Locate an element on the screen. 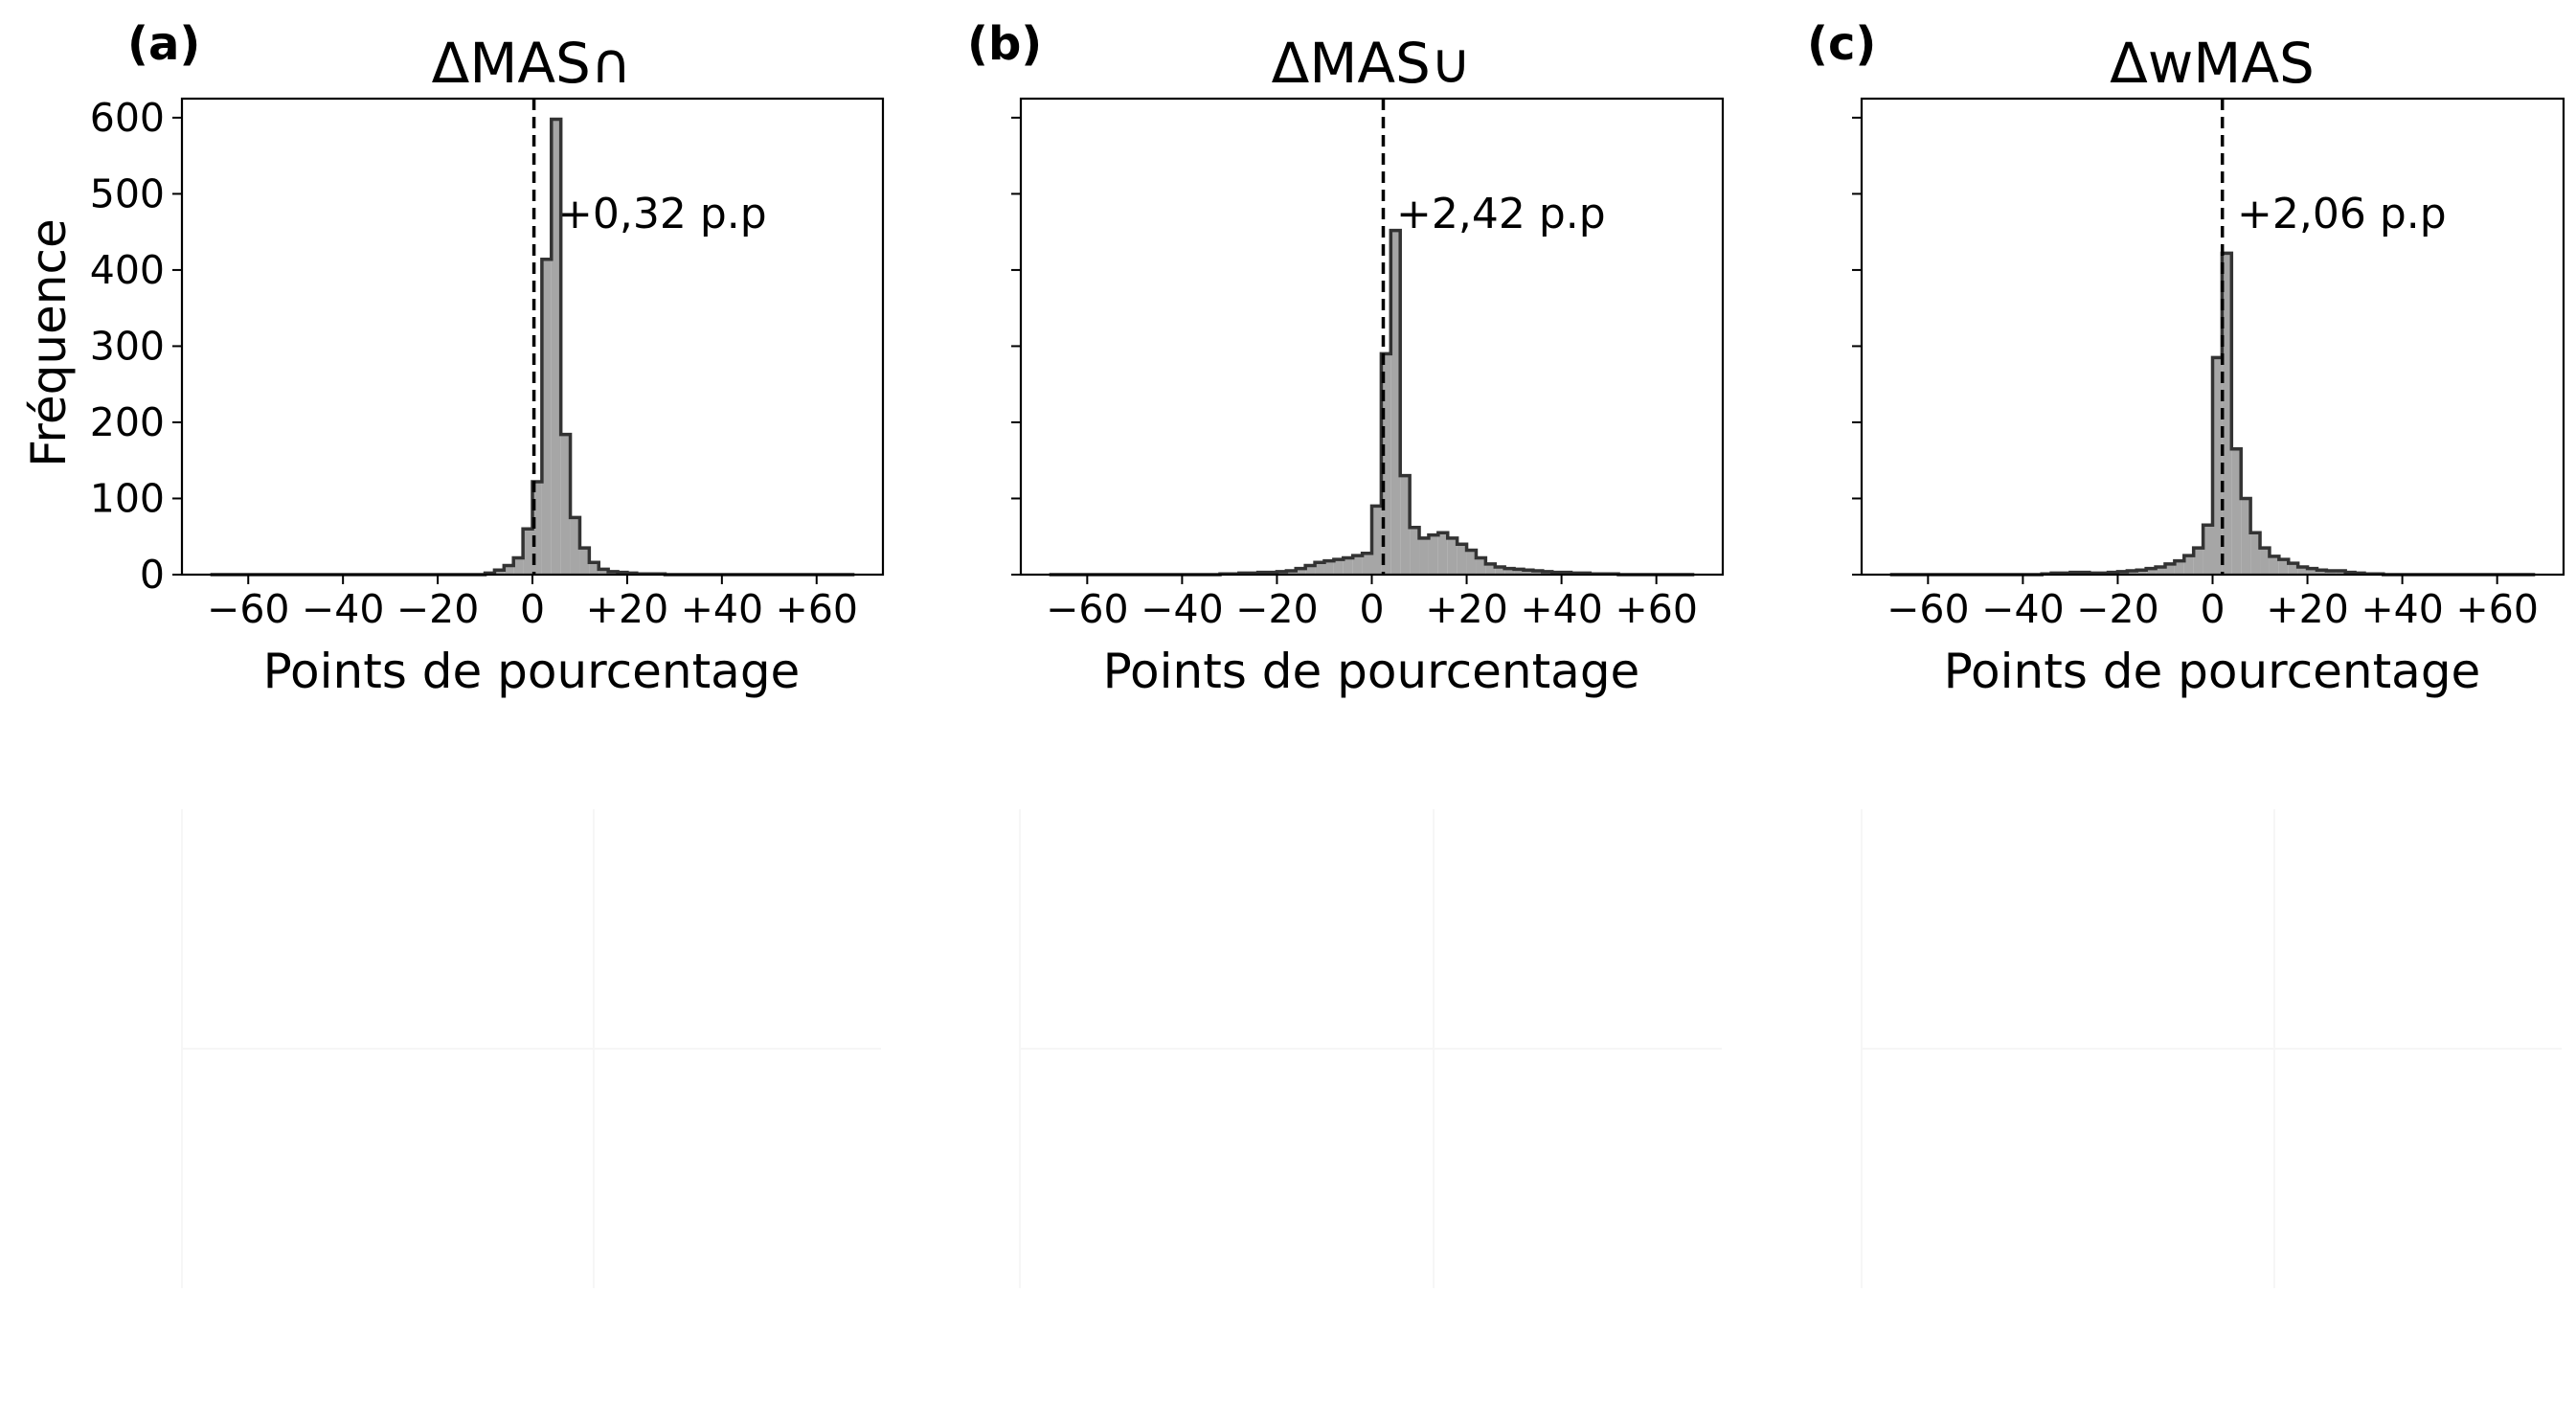  panel-a-xlabel: Points de pourcentage is located at coordinates (532, 671).